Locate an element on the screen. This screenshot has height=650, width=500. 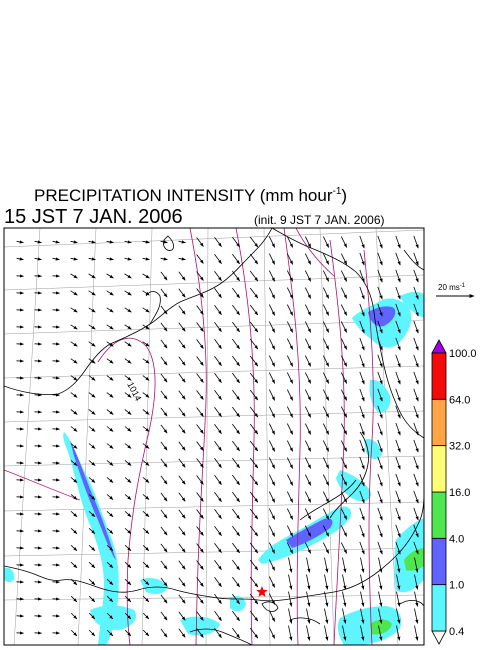
reference-vector: 20 ms-1 is located at coordinates (455, 290).